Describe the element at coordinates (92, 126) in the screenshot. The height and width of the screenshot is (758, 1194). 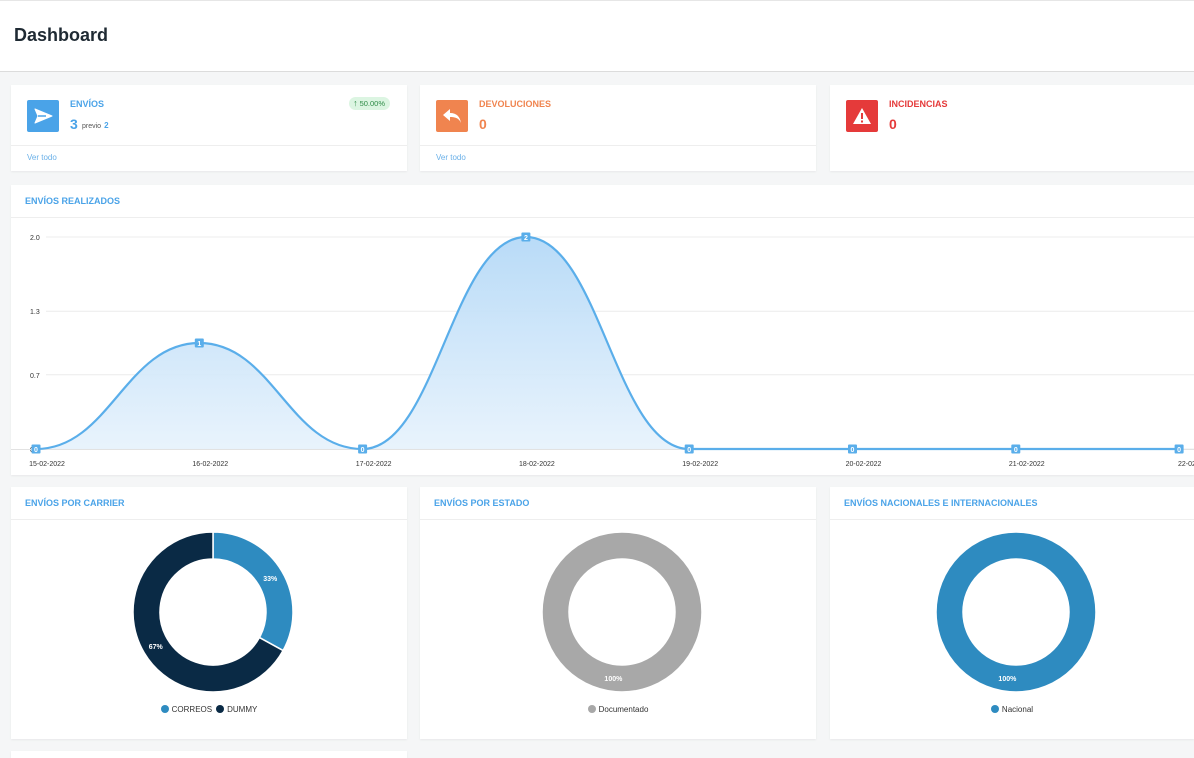
I see `previous-label: previo` at that location.